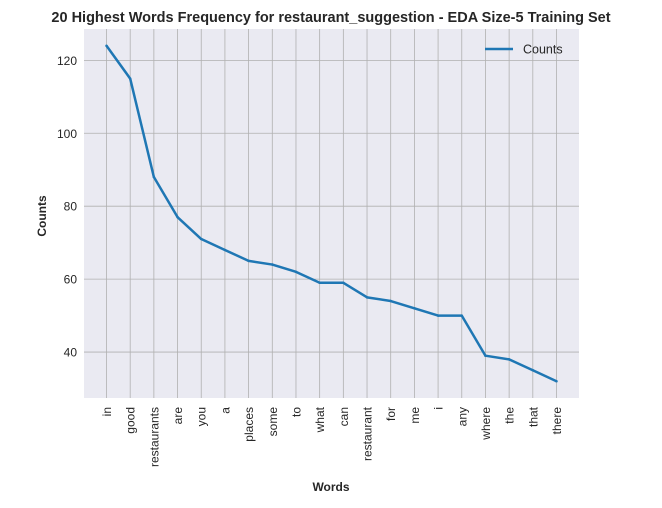 Image resolution: width=662 pixels, height=508 pixels. I want to click on y-tick-label: 40, so click(71, 353).